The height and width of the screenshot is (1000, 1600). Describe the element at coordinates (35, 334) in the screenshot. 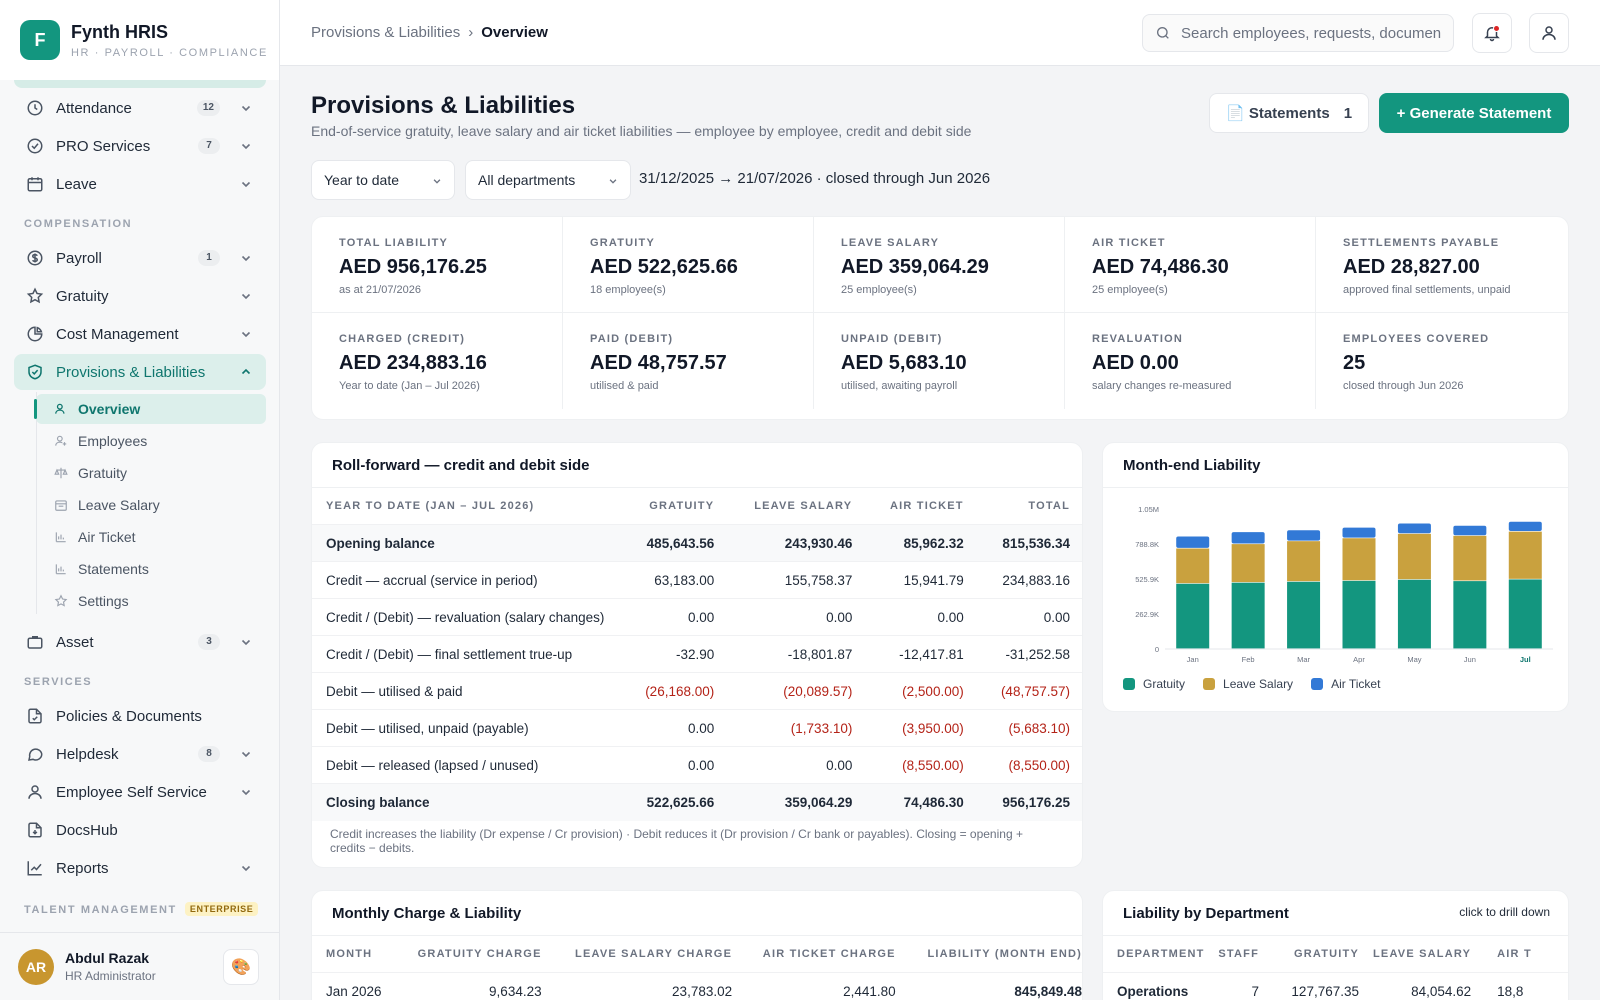

I see `pie-icon` at that location.